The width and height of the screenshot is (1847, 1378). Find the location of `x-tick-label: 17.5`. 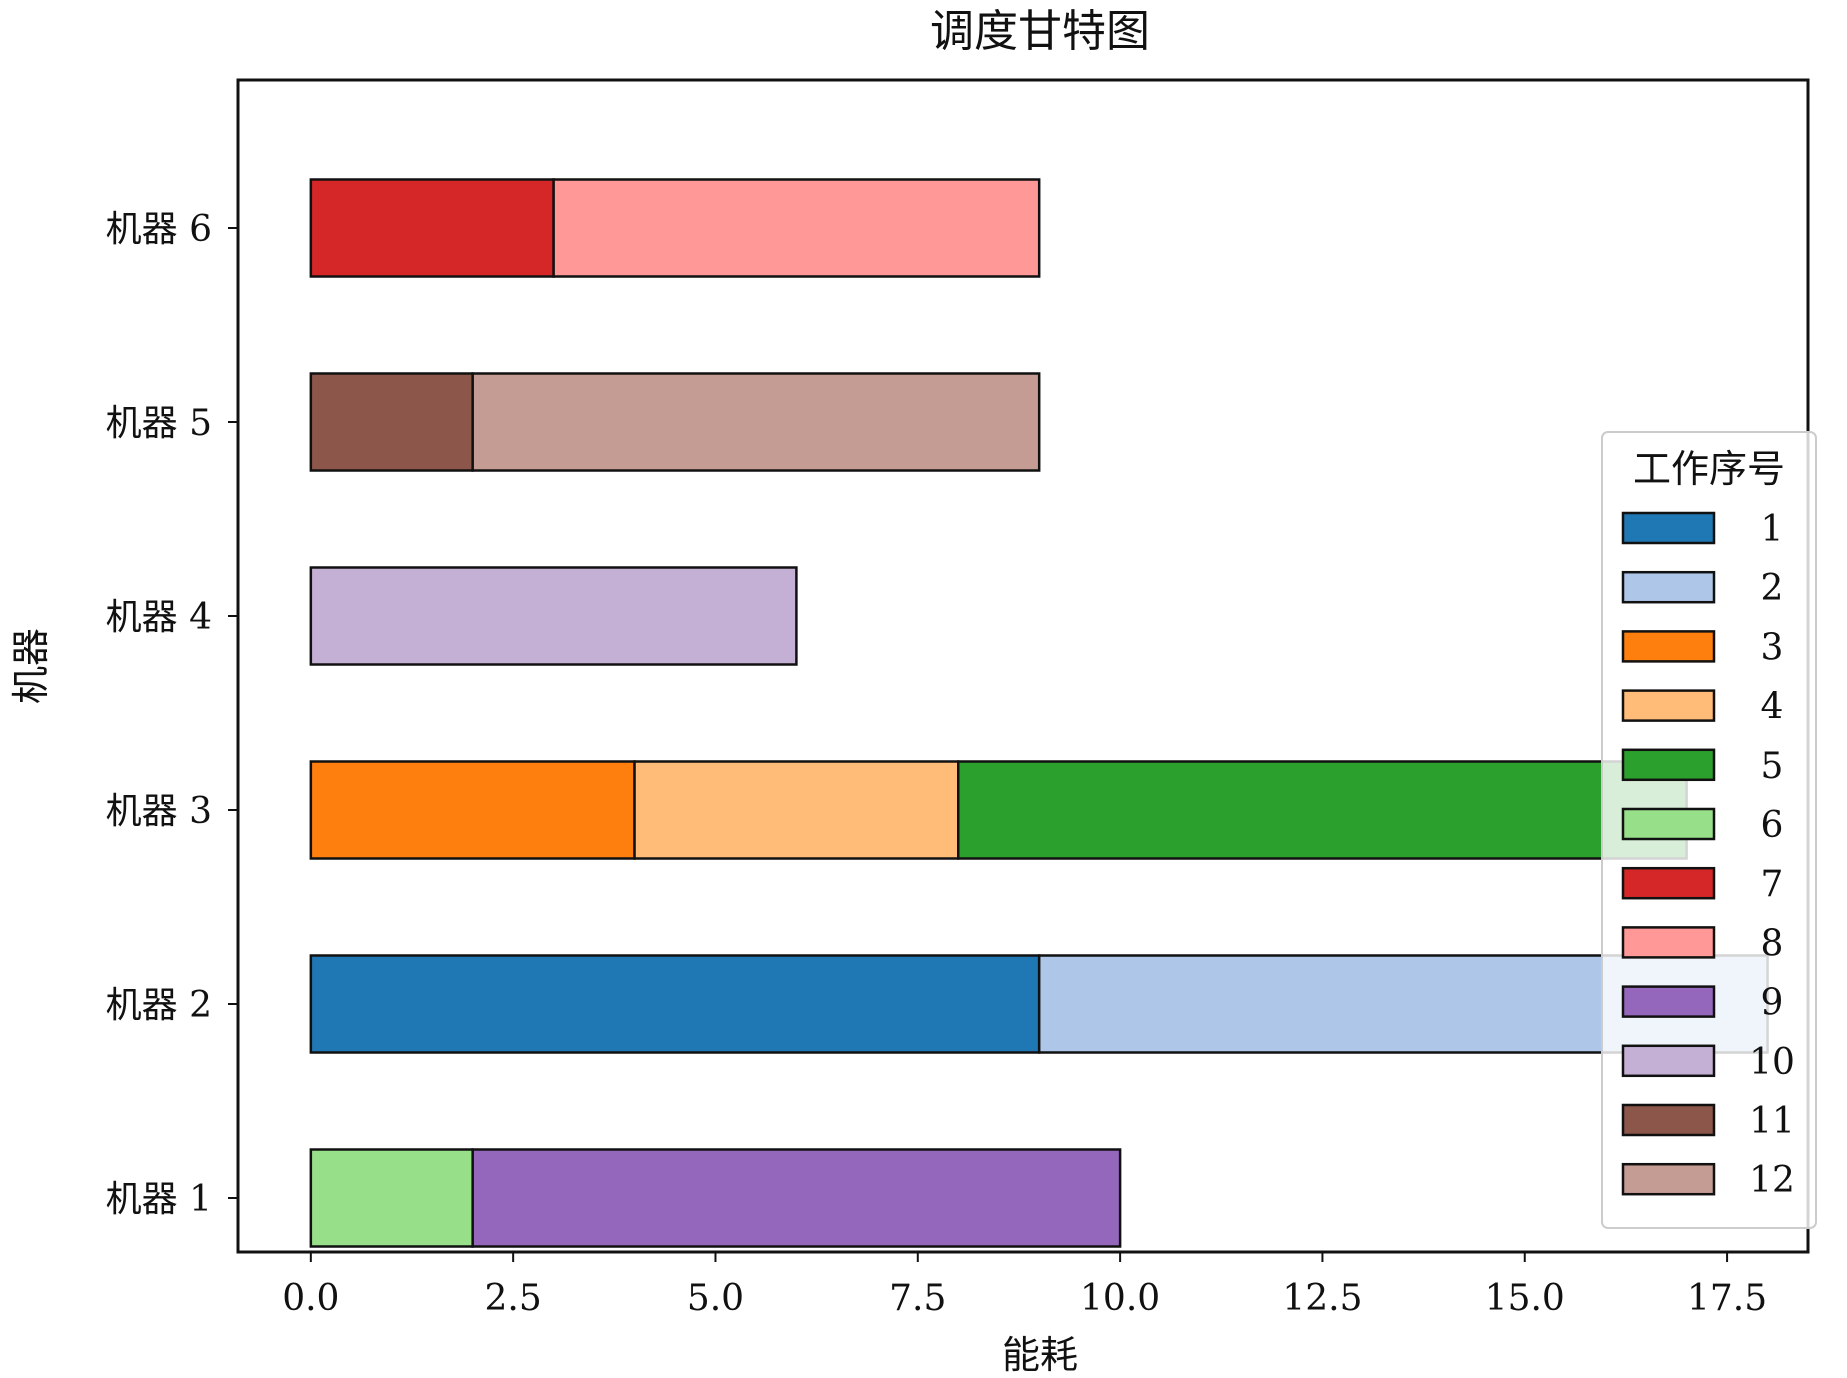

x-tick-label: 17.5 is located at coordinates (1727, 1298).